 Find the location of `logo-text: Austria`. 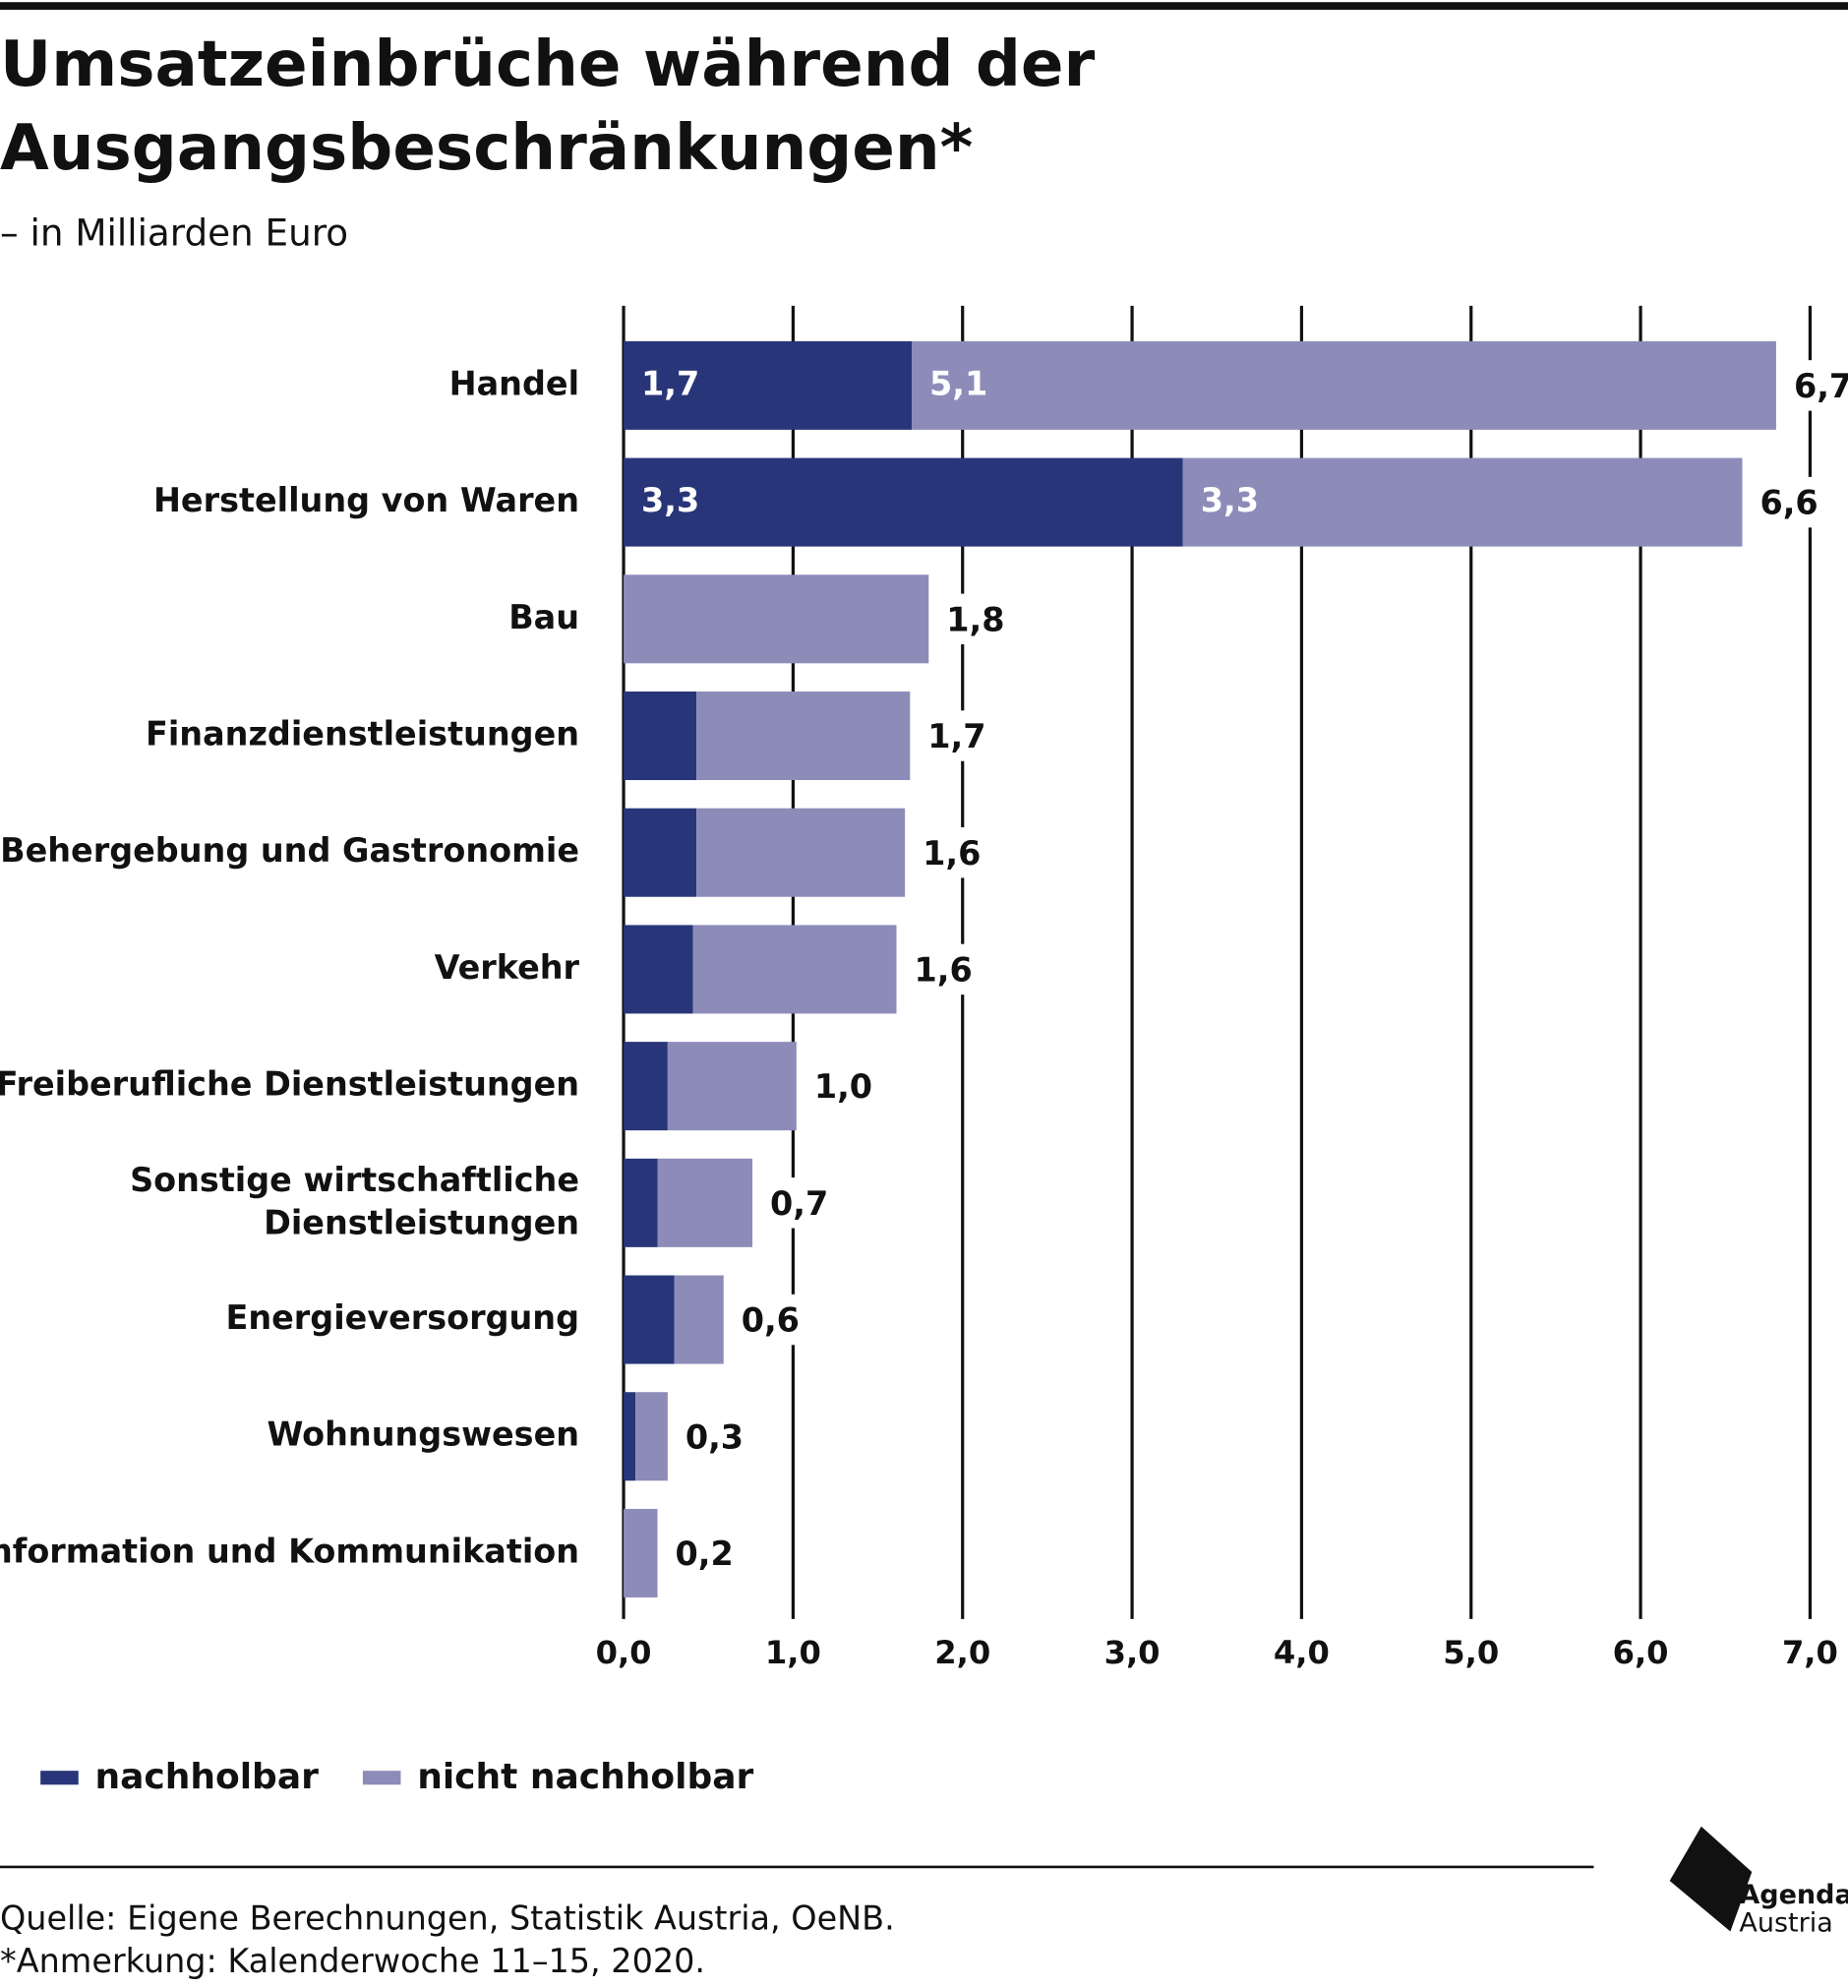

logo-text: Austria is located at coordinates (1785, 1923).